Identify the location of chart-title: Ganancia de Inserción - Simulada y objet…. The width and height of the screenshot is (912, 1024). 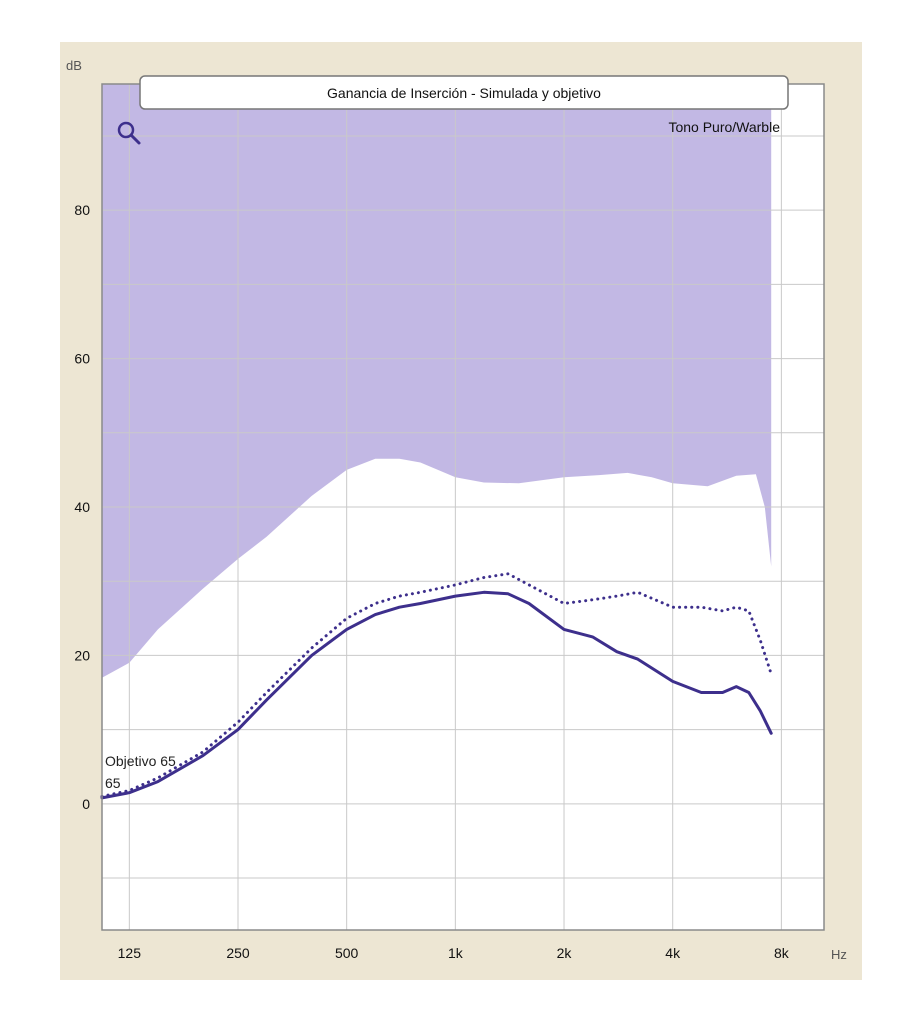
(464, 93).